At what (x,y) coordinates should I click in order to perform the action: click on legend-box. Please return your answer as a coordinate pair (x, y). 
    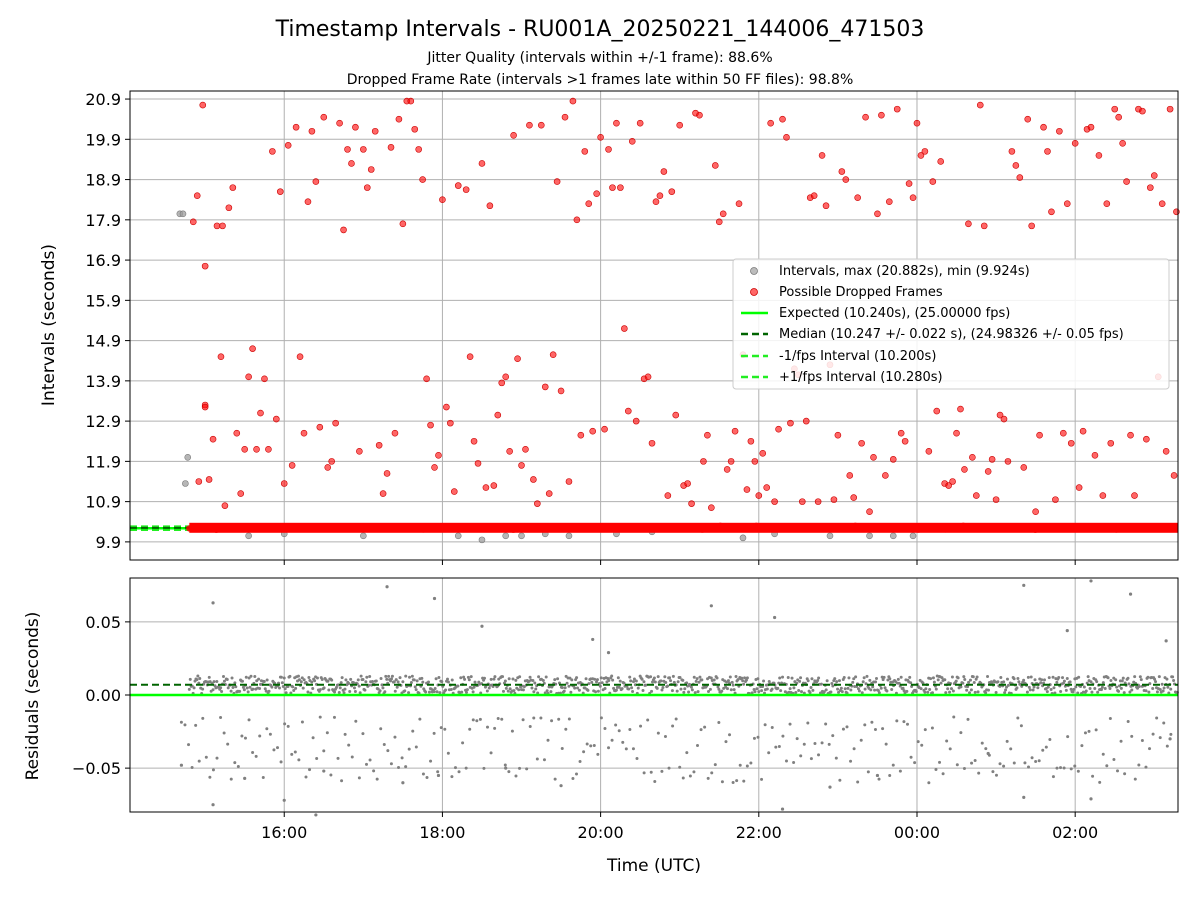
    Looking at the image, I should click on (951, 324).